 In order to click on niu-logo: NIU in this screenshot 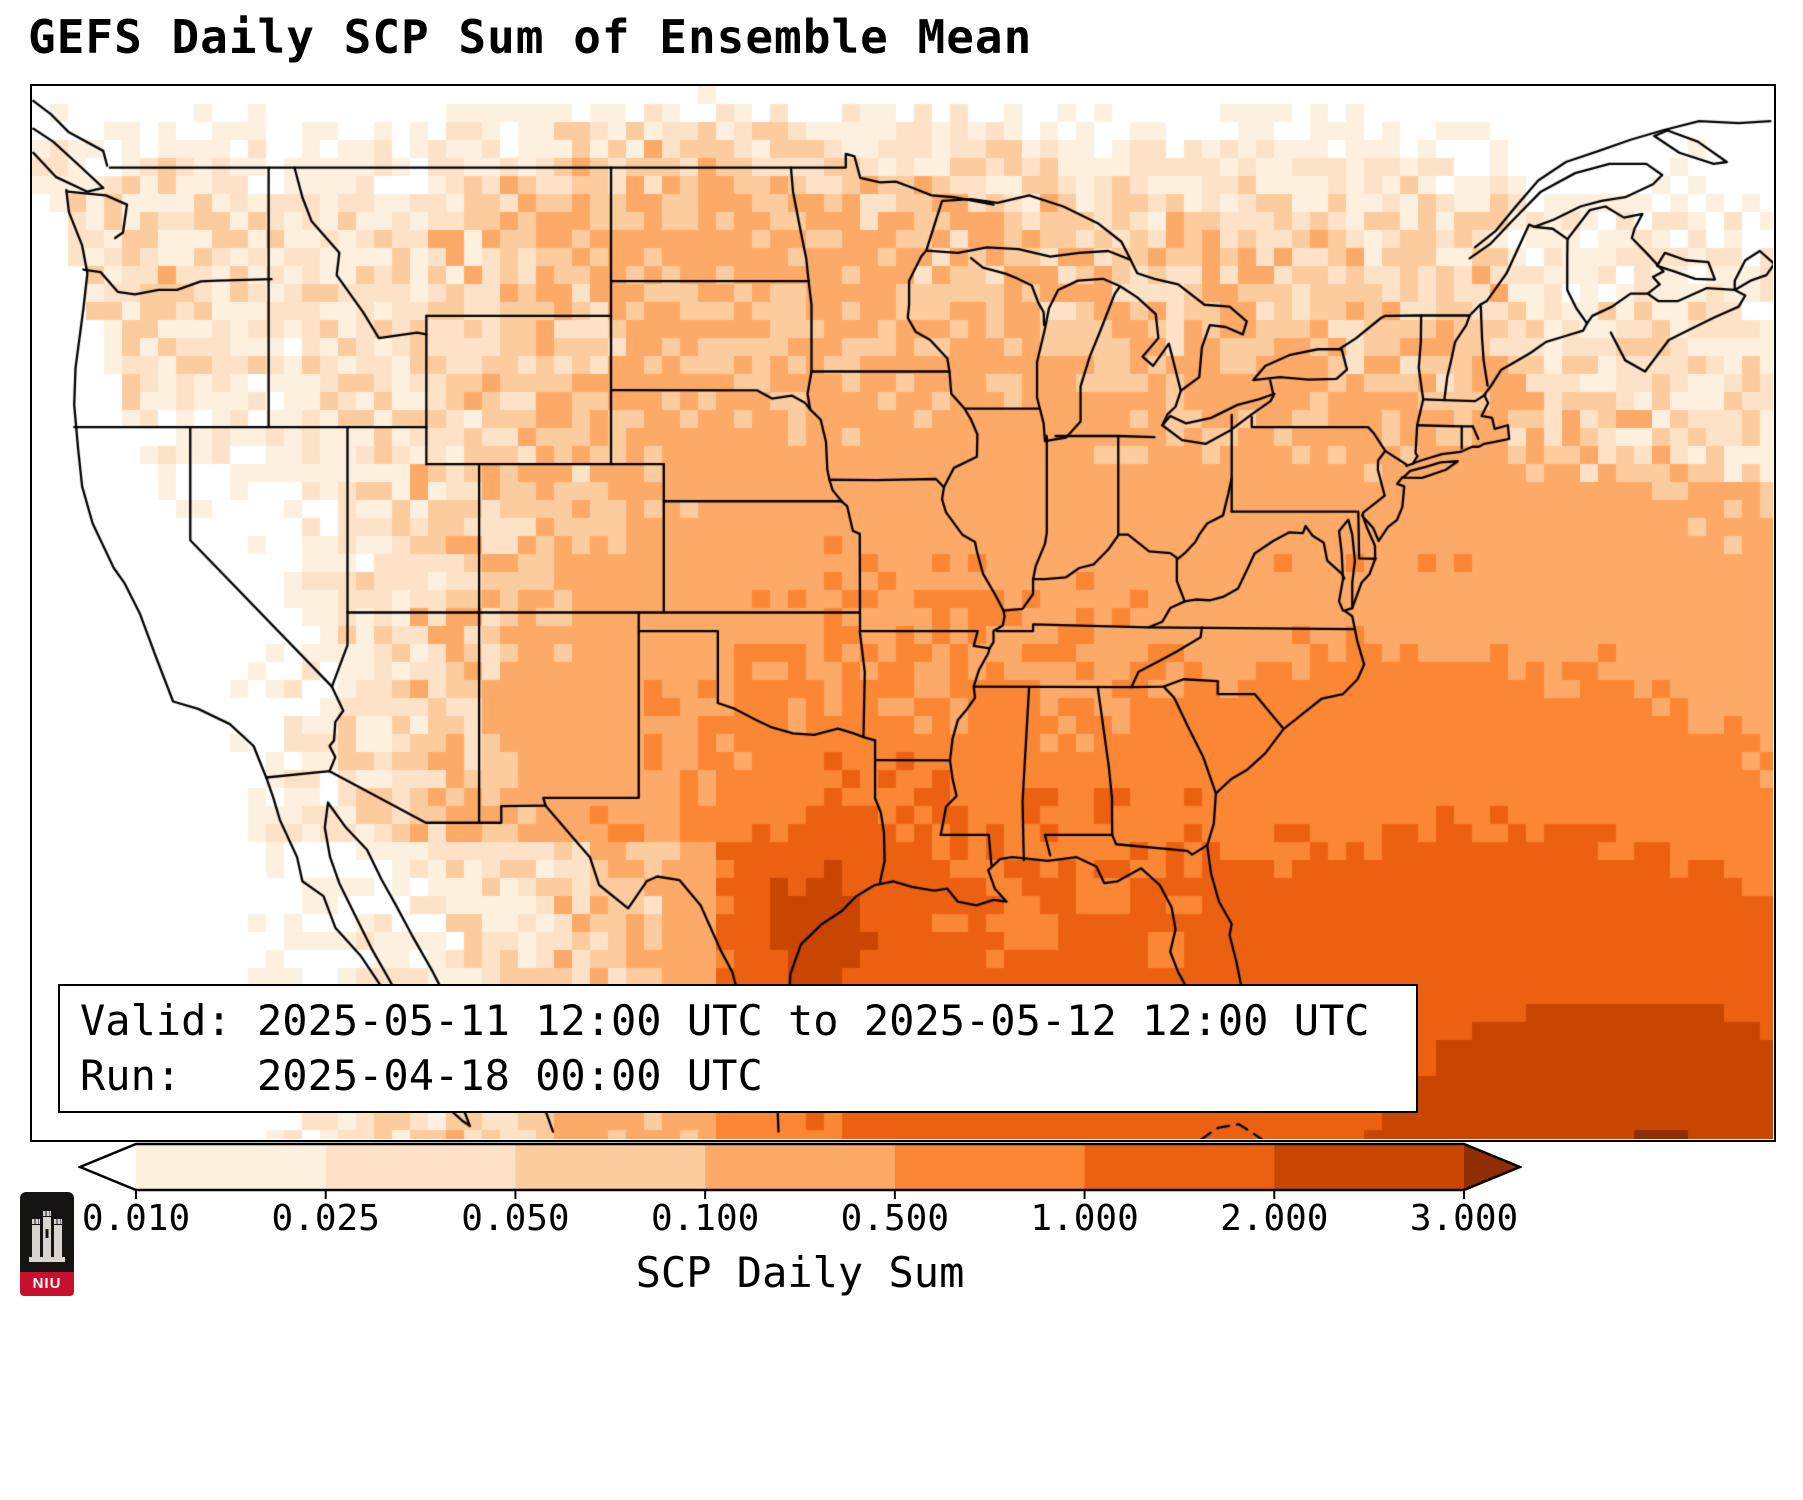, I will do `click(47, 1244)`.